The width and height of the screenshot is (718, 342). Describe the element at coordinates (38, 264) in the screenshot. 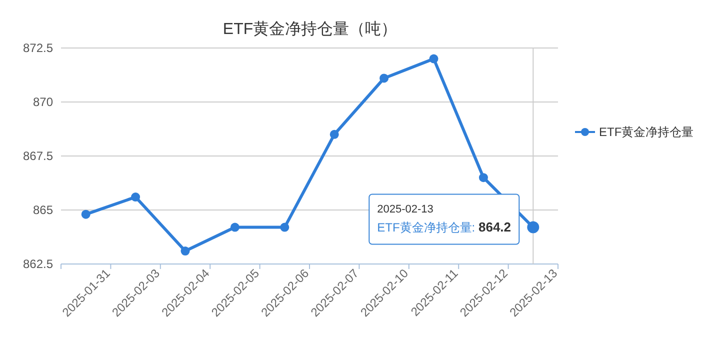

I see `y-tick-label: 862.5` at that location.